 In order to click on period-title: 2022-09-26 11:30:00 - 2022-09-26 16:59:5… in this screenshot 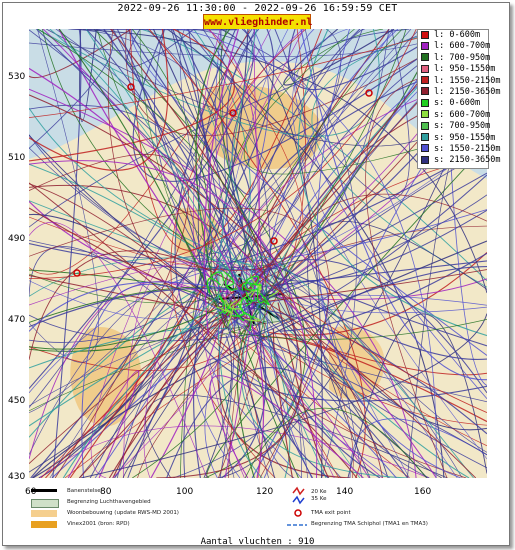, I will do `click(257, 8)`.